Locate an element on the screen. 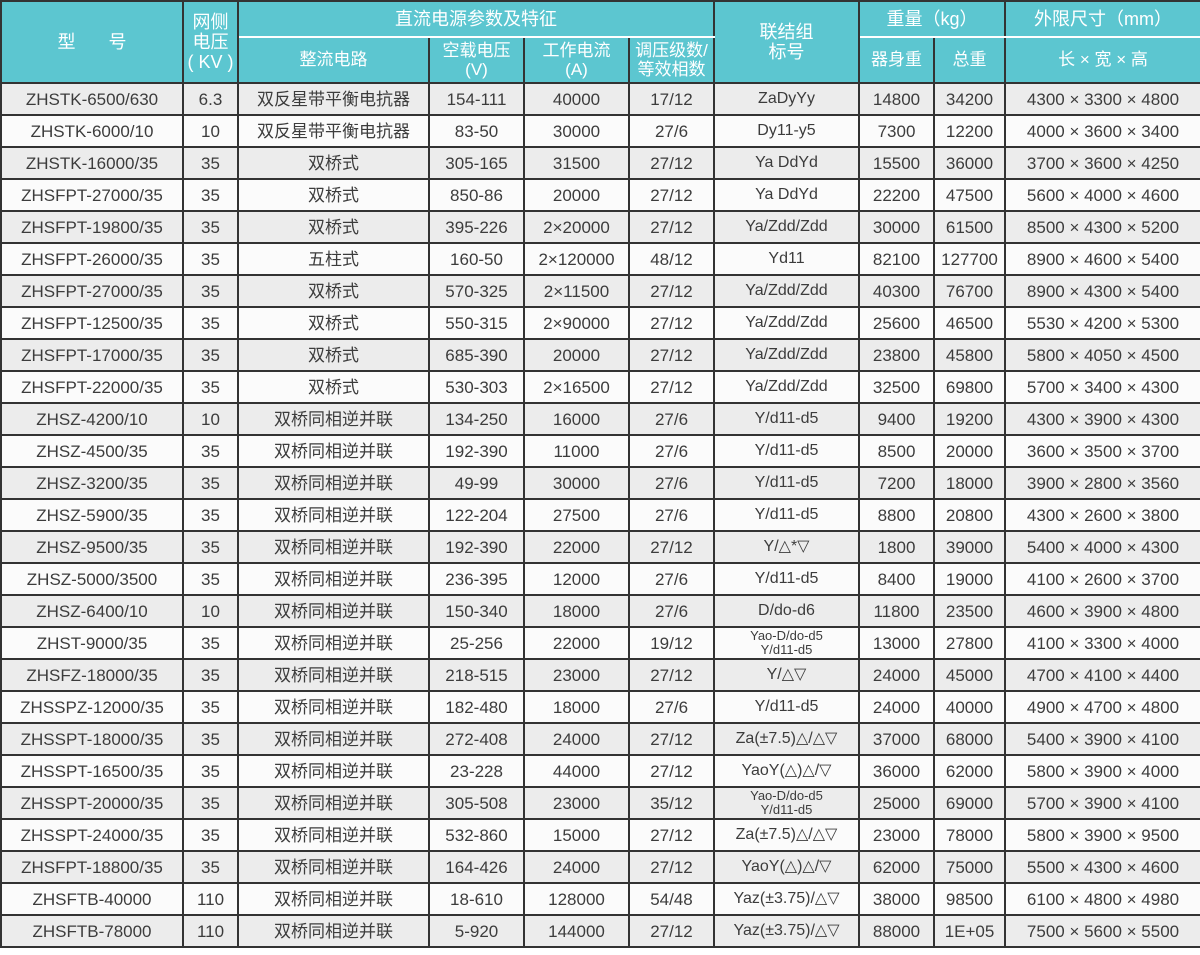  cell-model: ZHSFPT-18800/35 is located at coordinates (92, 867).